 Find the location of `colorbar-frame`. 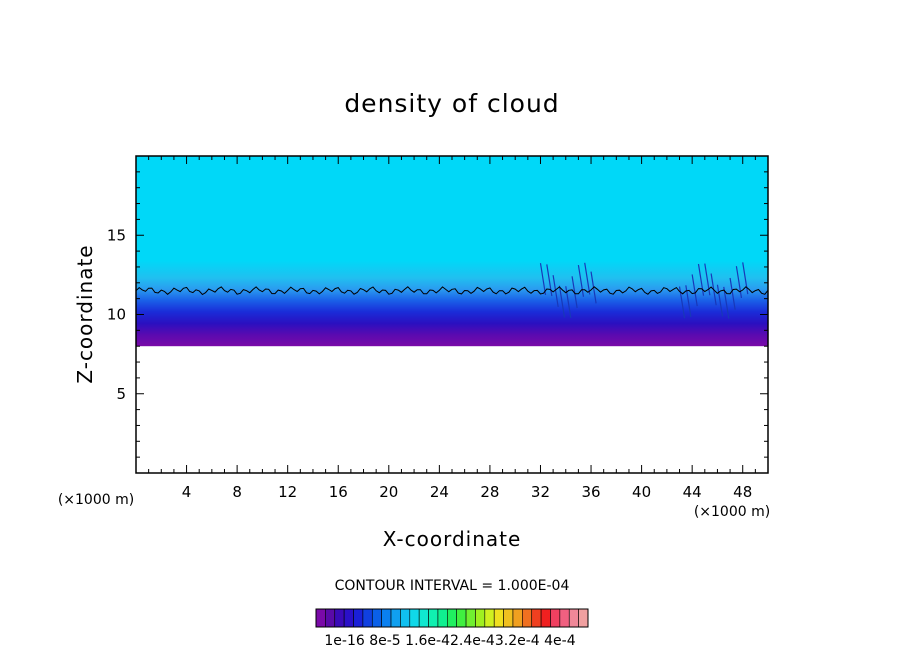

colorbar-frame is located at coordinates (452, 618).